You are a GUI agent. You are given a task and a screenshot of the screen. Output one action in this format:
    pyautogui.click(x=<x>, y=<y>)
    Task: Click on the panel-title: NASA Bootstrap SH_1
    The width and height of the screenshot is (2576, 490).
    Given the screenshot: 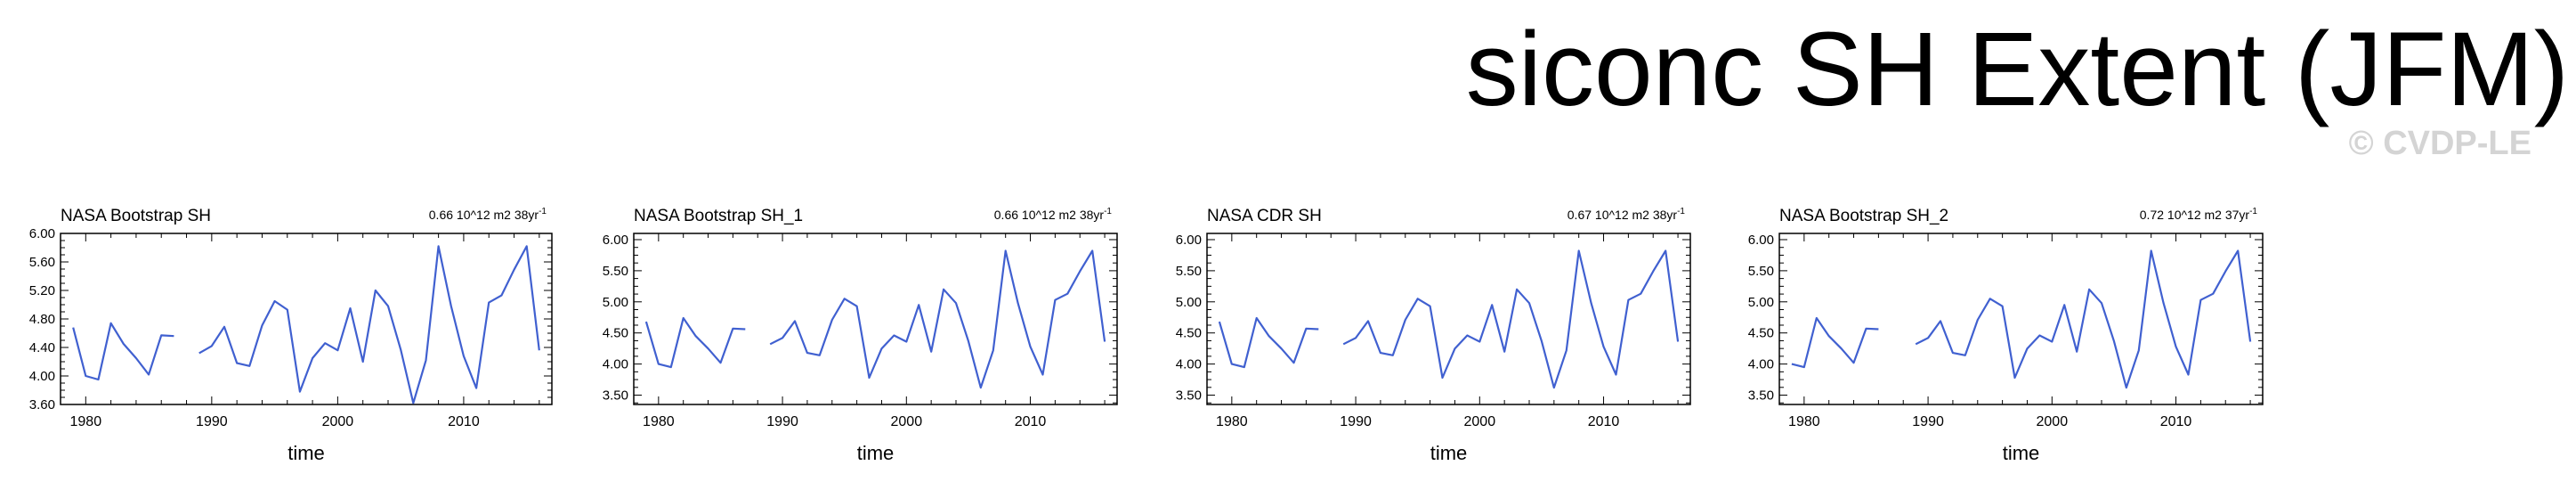 What is the action you would take?
    pyautogui.click(x=719, y=216)
    